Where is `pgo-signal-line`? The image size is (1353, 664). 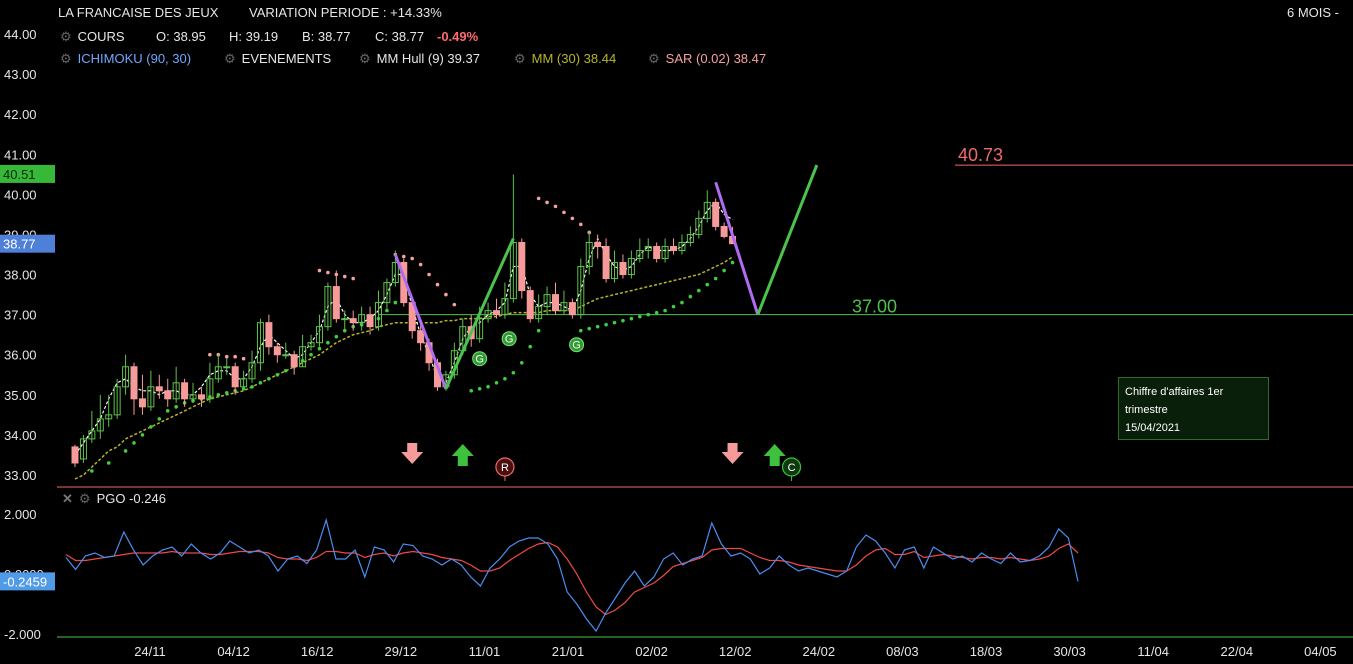 pgo-signal-line is located at coordinates (572, 578).